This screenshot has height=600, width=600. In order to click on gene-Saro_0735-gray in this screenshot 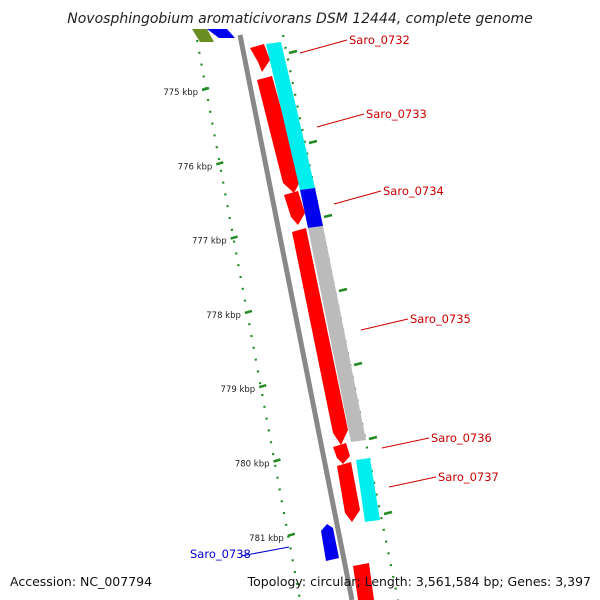, I will do `click(337, 334)`.